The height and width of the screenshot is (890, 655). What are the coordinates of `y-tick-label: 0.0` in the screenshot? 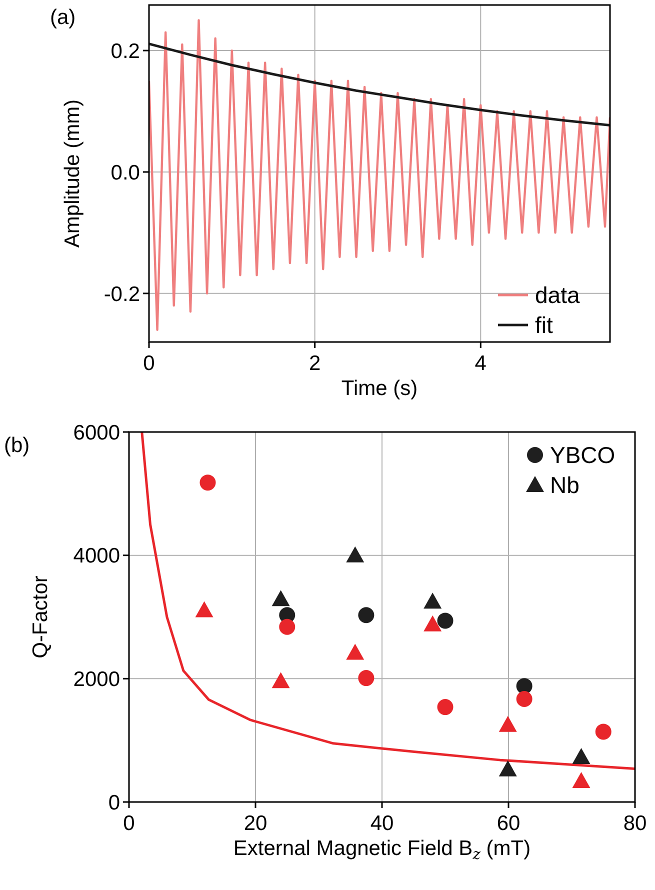 It's located at (125, 172).